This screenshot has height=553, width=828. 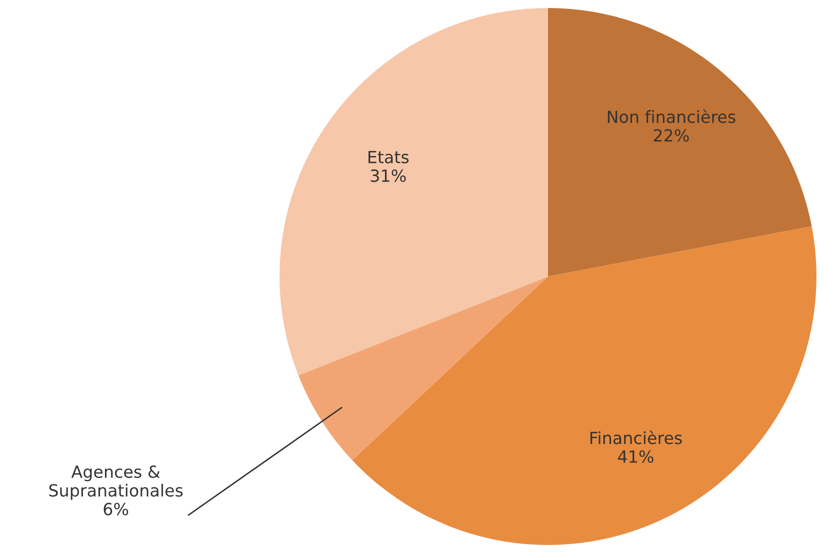 I want to click on data-label: 6%, so click(x=116, y=509).